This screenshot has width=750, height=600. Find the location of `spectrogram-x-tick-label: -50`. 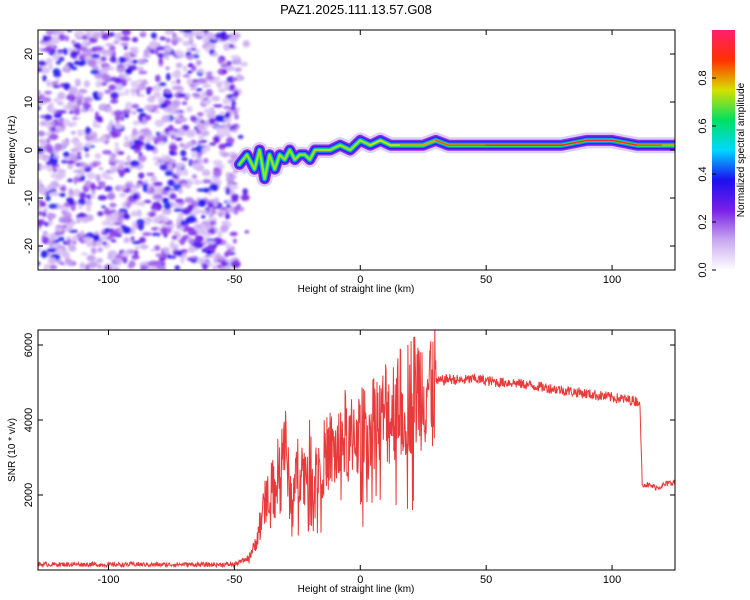

spectrogram-x-tick-label: -50 is located at coordinates (234, 280).